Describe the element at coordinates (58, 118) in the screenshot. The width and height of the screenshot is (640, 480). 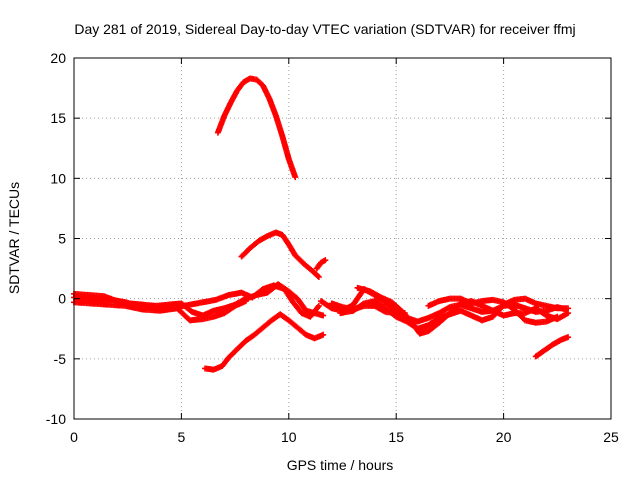
I see `y-tick-label: 15` at that location.